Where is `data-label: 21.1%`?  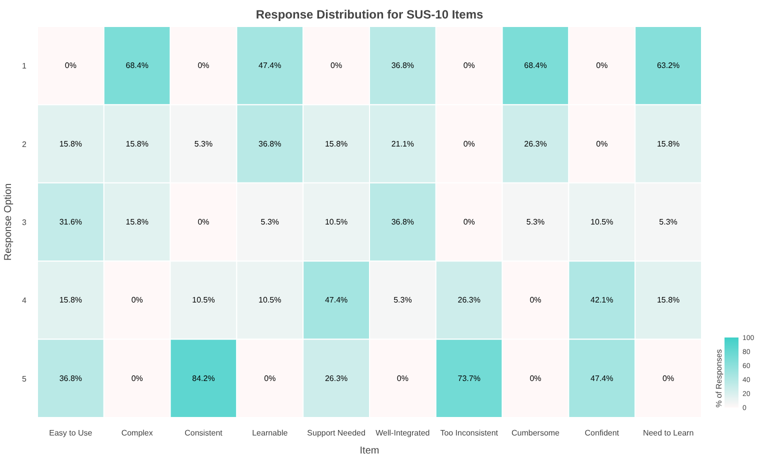 data-label: 21.1% is located at coordinates (402, 143).